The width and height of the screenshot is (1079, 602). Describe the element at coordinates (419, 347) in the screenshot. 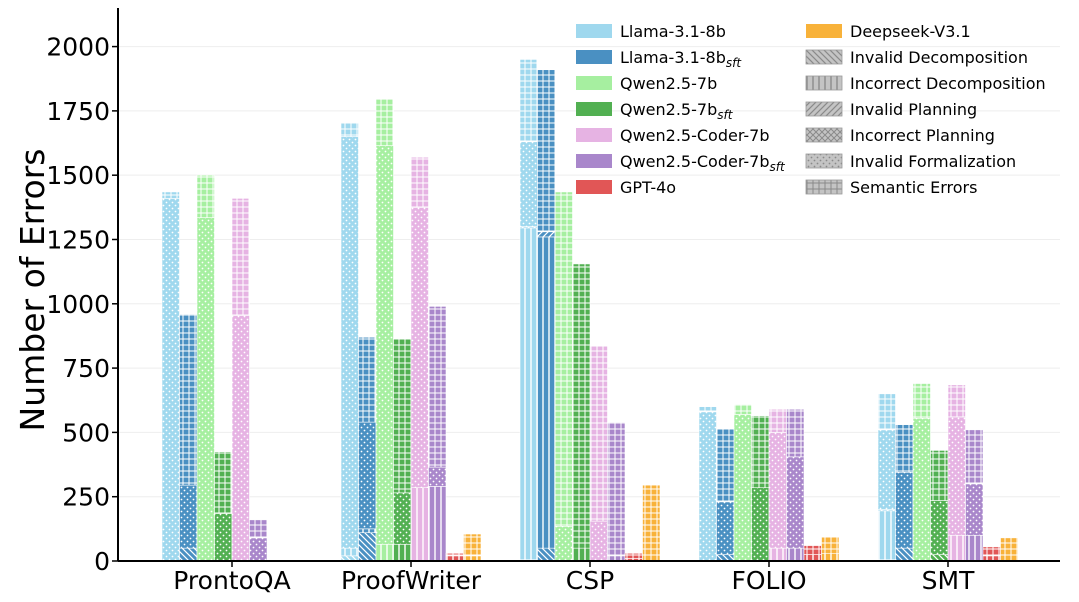

I see `bar-segment-Qwen2.5-Coder-7b-ProofWriter-invalid-formalization` at that location.